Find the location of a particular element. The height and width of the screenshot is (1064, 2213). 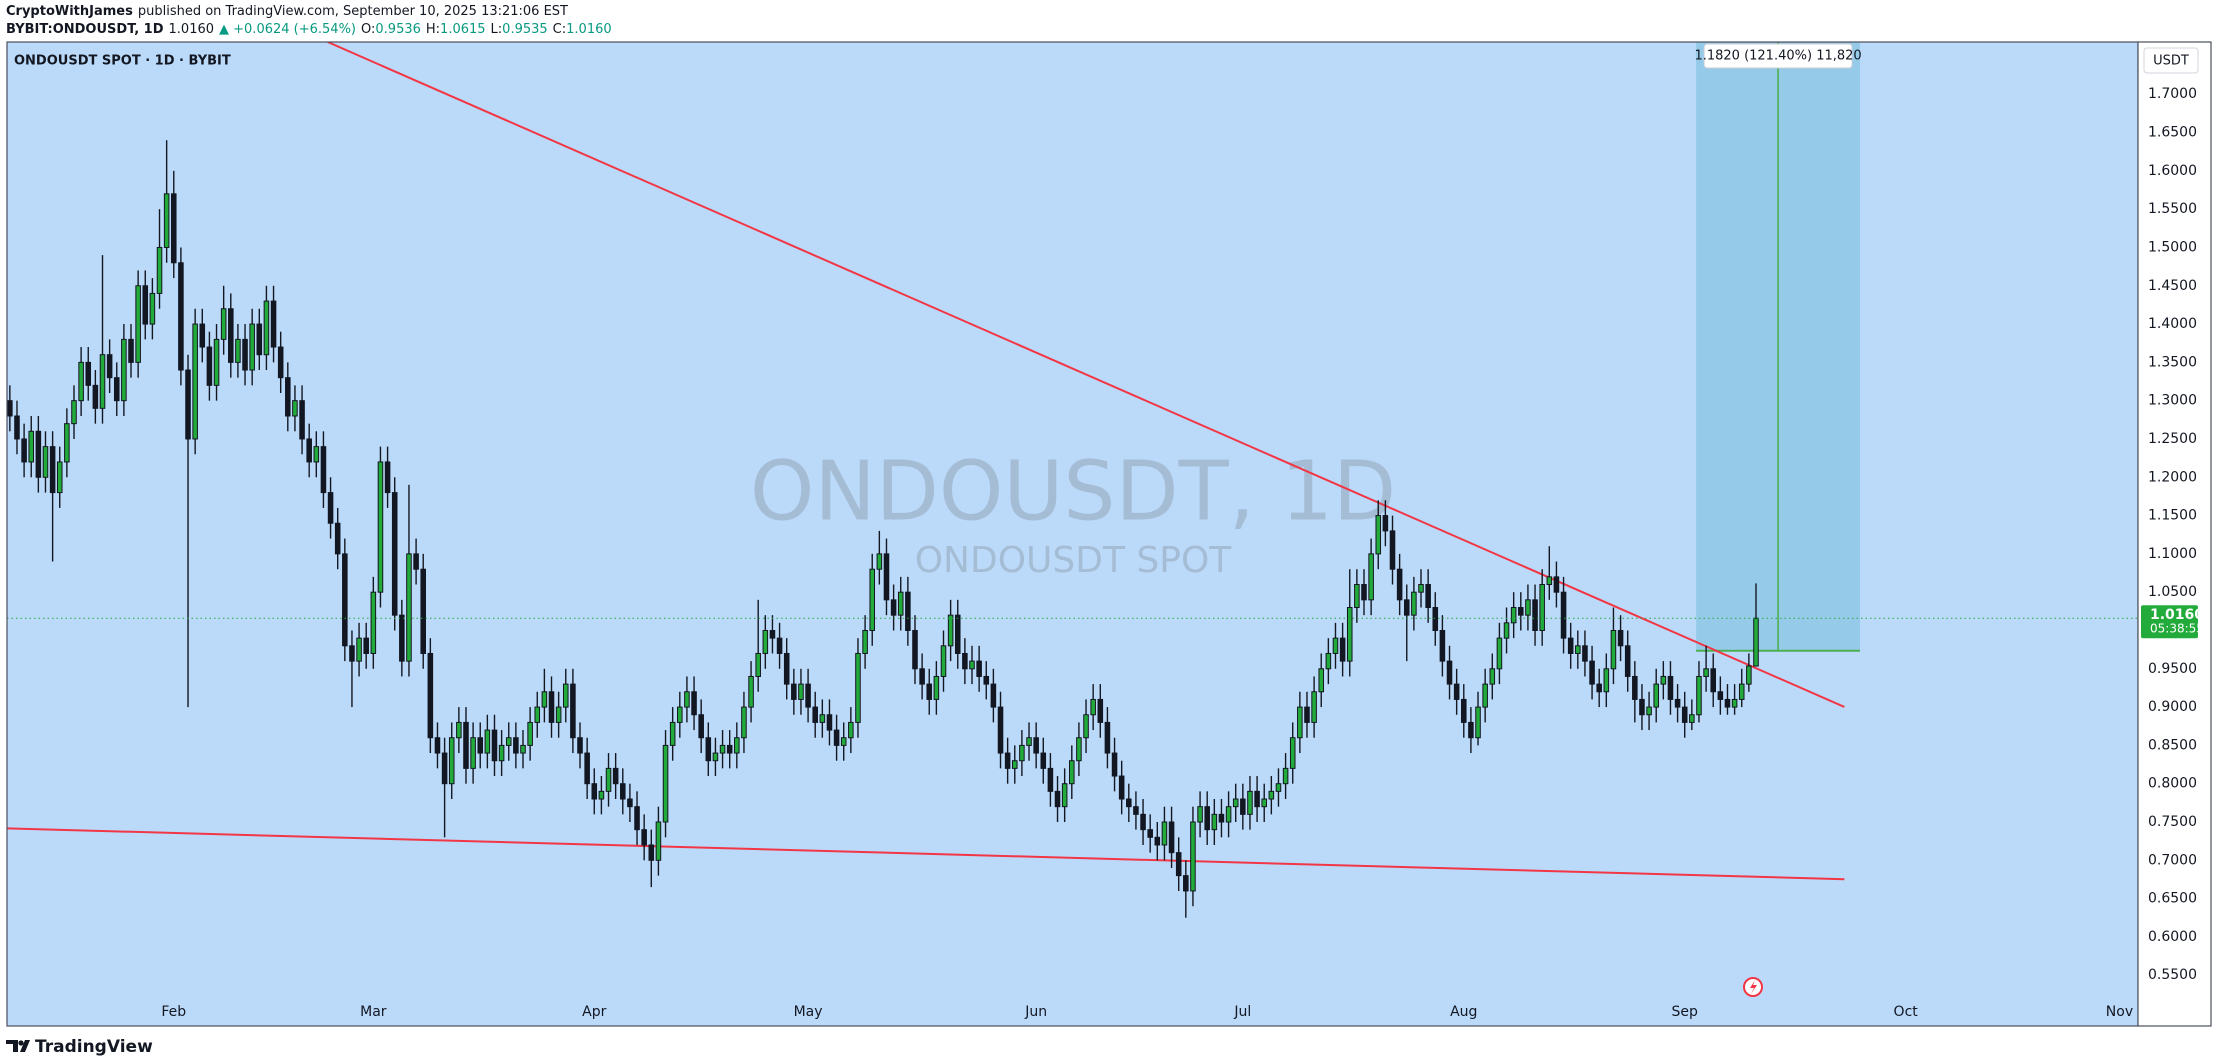

y-tick-label: 1.1500 is located at coordinates (2172, 516).